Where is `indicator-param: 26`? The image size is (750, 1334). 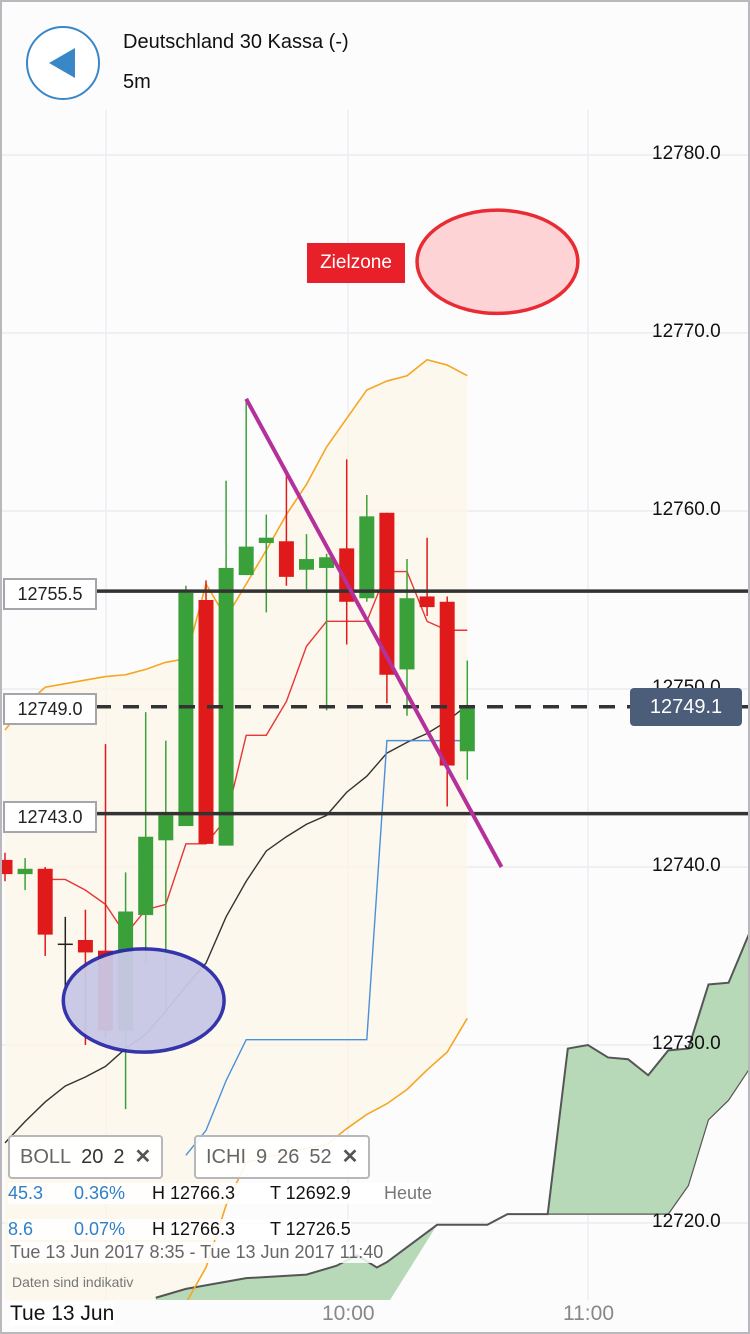
indicator-param: 26 is located at coordinates (288, 1157).